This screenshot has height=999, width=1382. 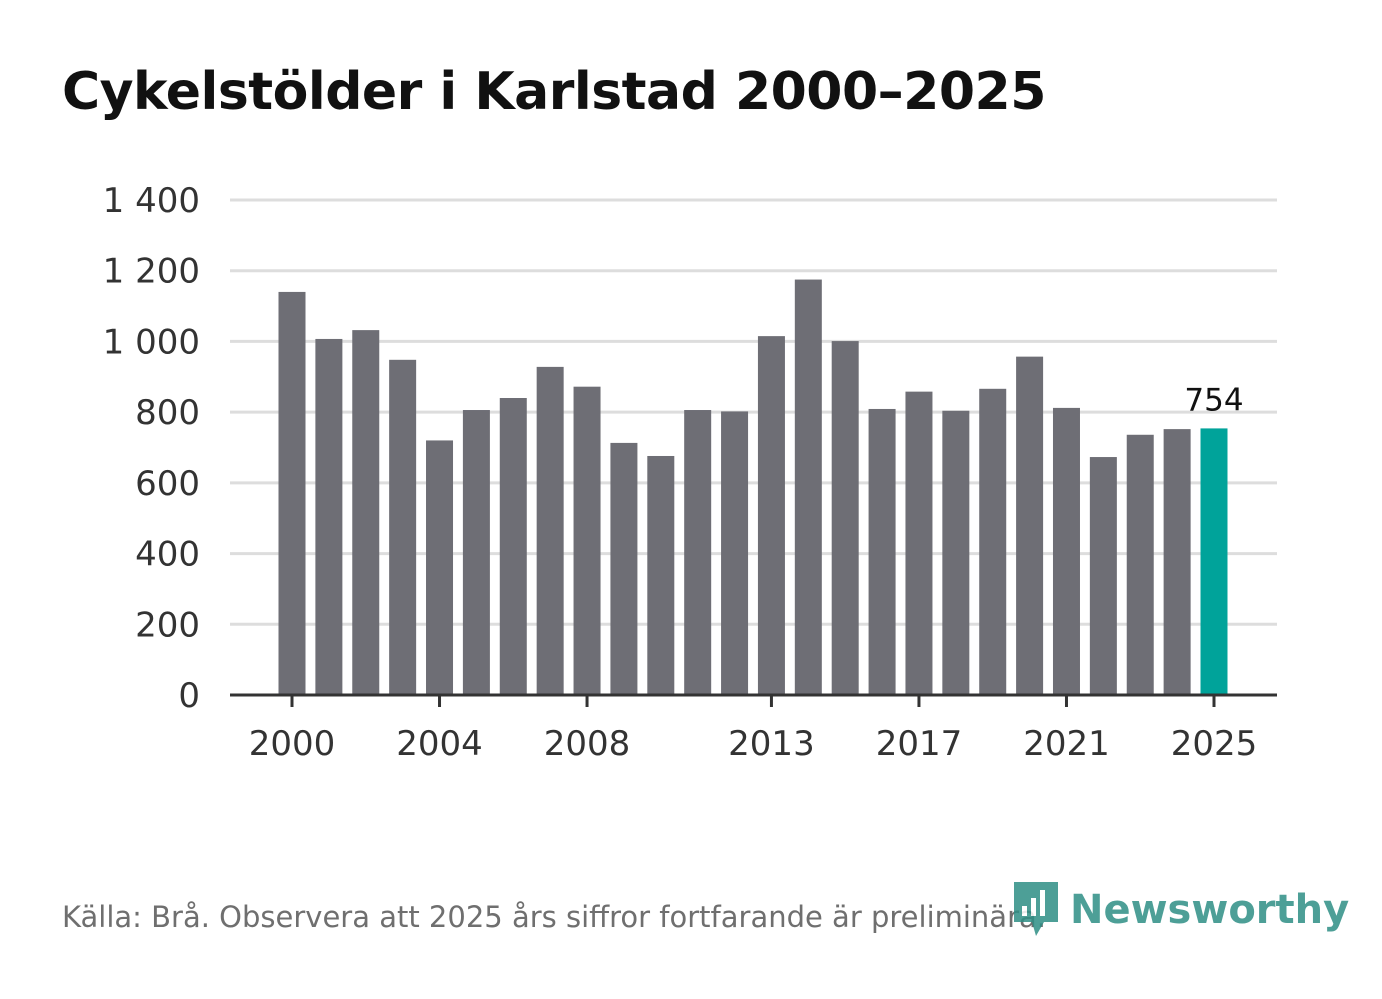 What do you see at coordinates (661, 575) in the screenshot?
I see `bar-2010` at bounding box center [661, 575].